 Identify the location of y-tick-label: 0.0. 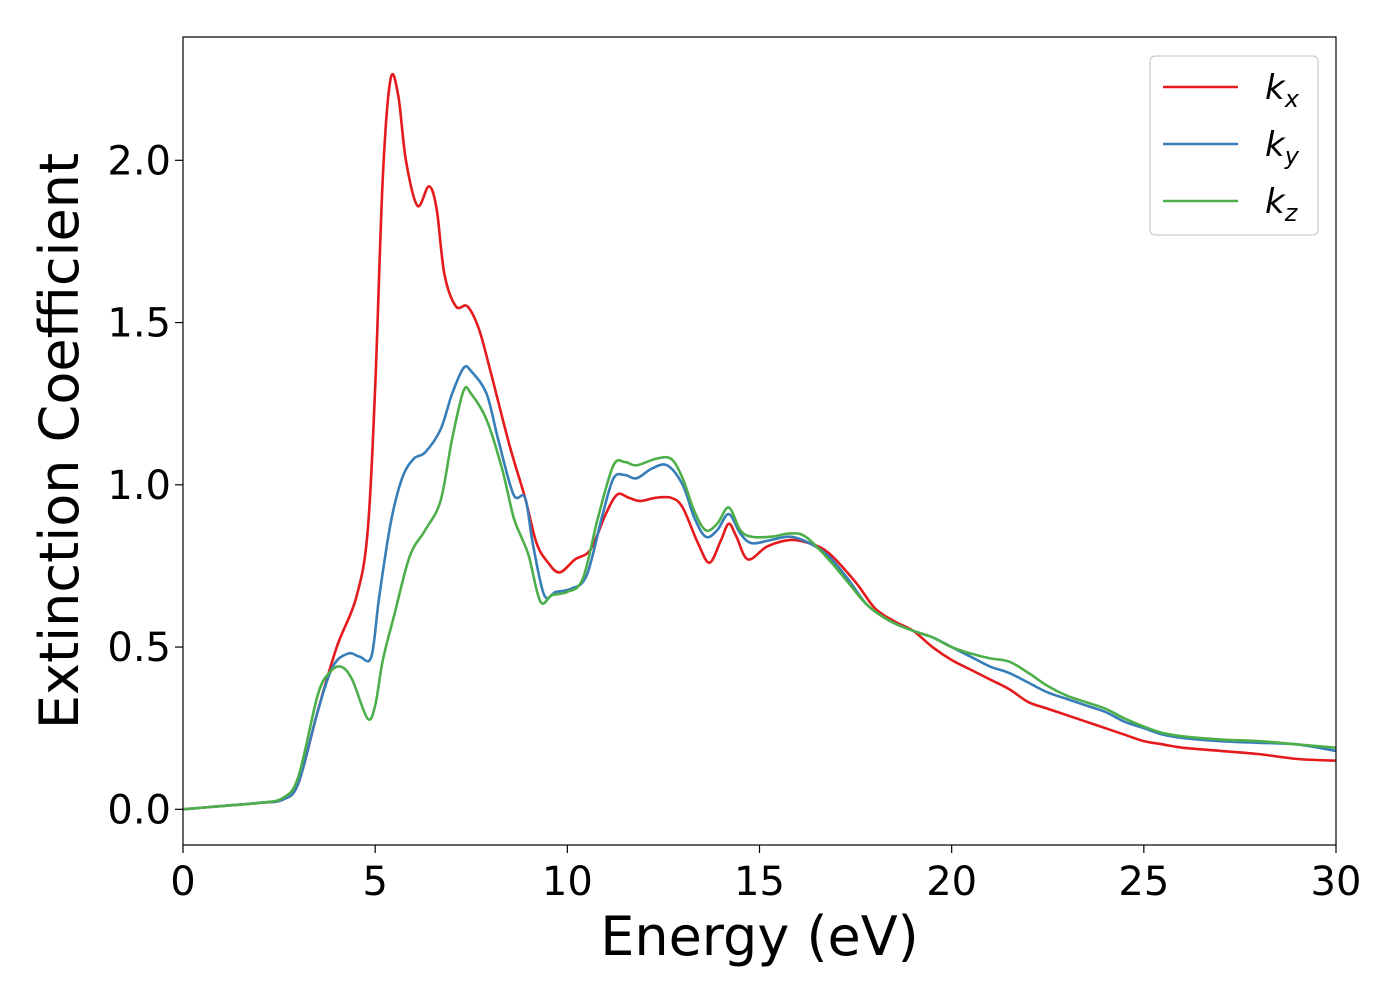
(139, 810).